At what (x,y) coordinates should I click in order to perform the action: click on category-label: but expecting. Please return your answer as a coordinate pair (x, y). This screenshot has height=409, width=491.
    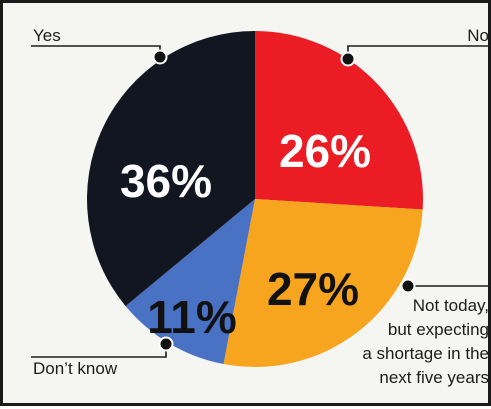
    Looking at the image, I should click on (438, 329).